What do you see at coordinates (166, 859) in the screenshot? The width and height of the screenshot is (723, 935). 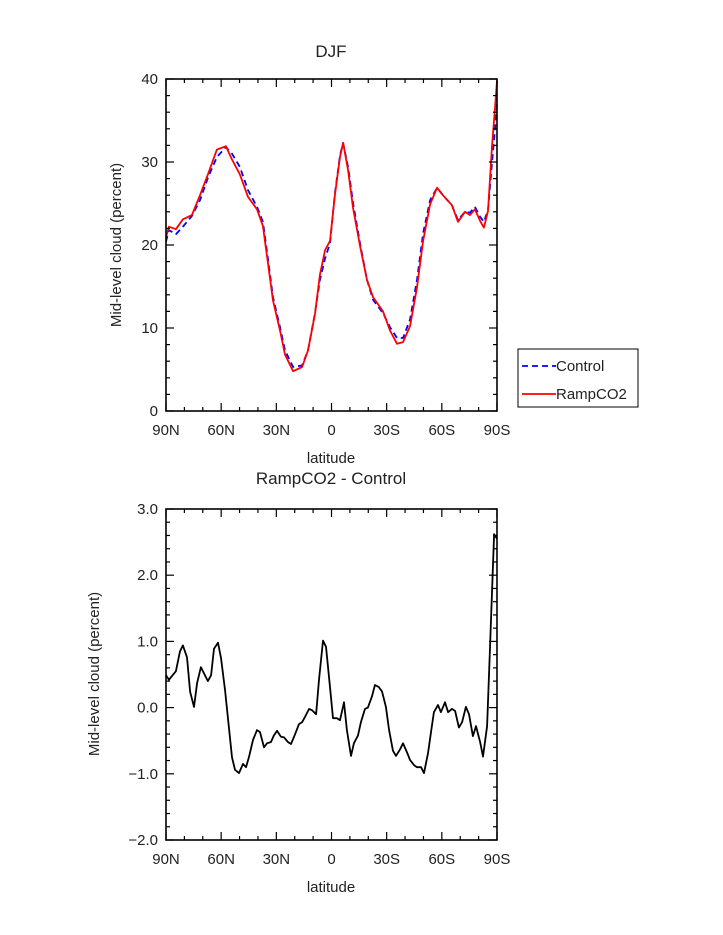 I see `bottom-x-tick-label: 90N` at bounding box center [166, 859].